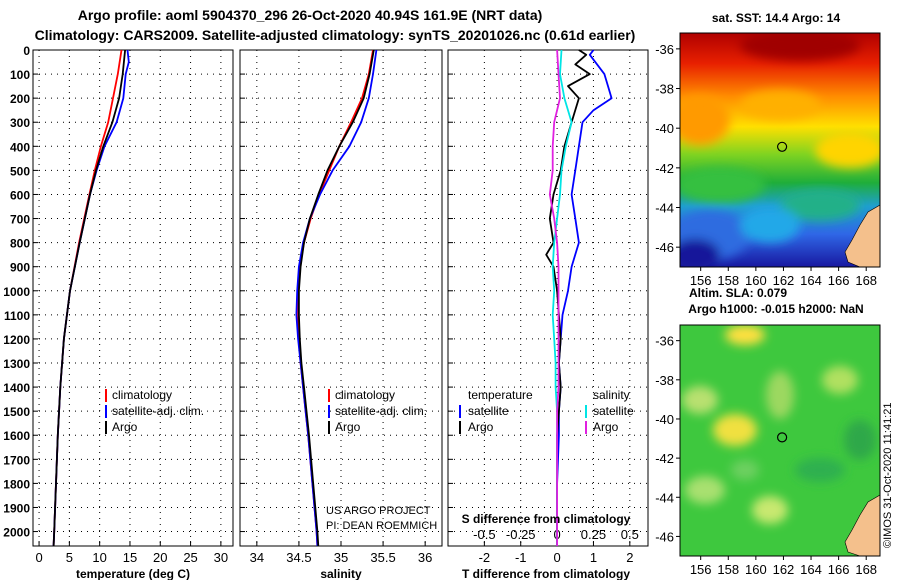 Image resolution: width=900 pixels, height=580 pixels. What do you see at coordinates (16, 436) in the screenshot?
I see `y-tick-label: 1600` at bounding box center [16, 436].